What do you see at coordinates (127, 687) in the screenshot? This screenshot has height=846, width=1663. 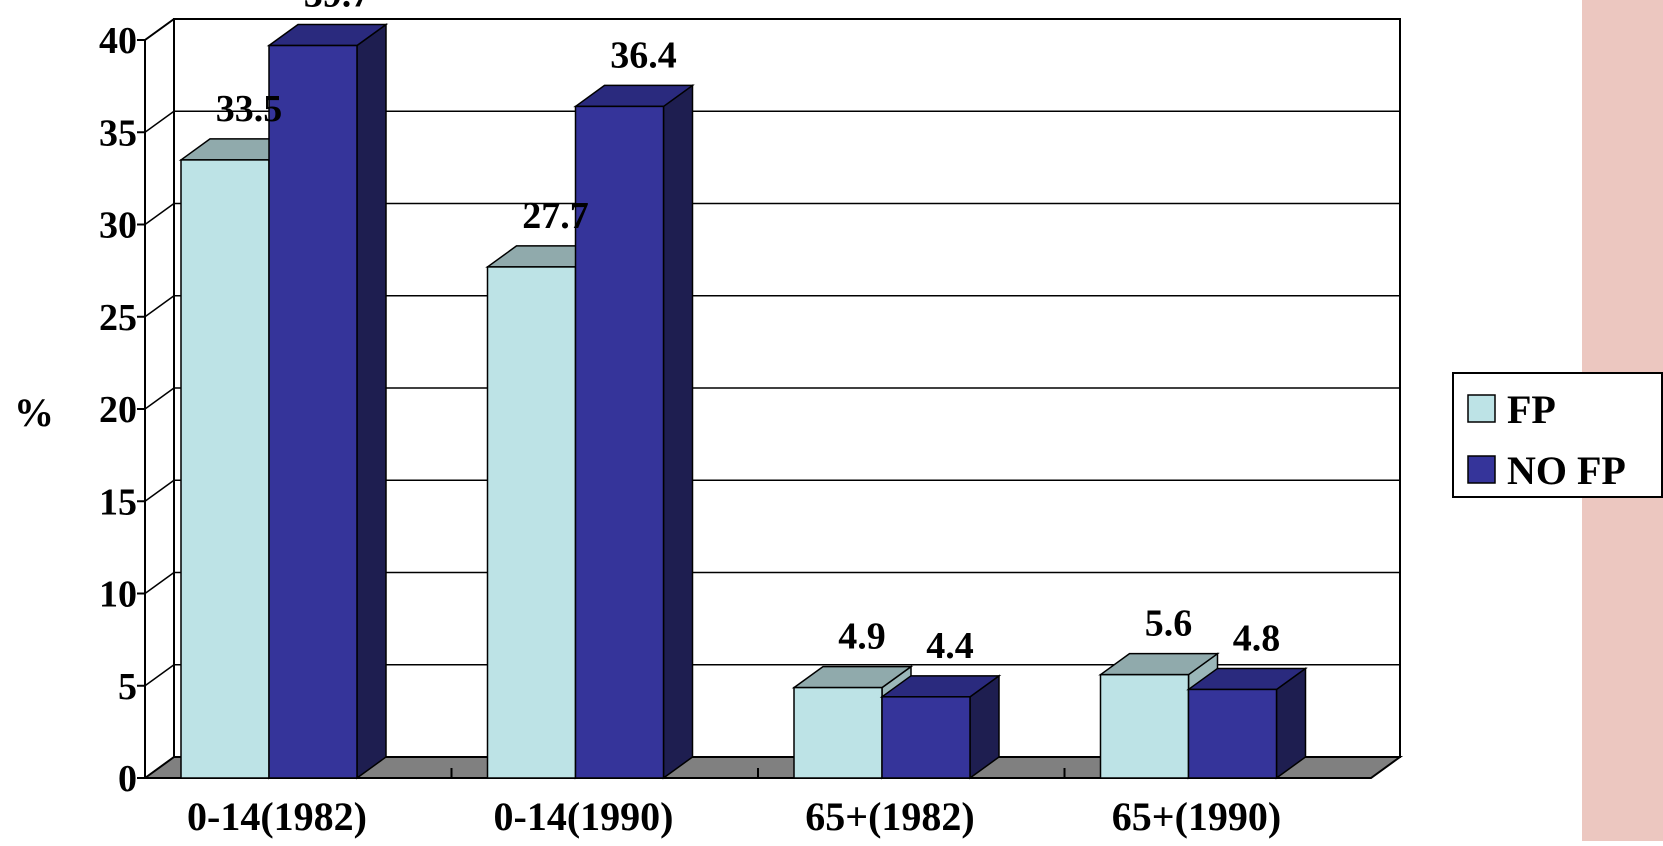 I see `y-tick-label: 5` at bounding box center [127, 687].